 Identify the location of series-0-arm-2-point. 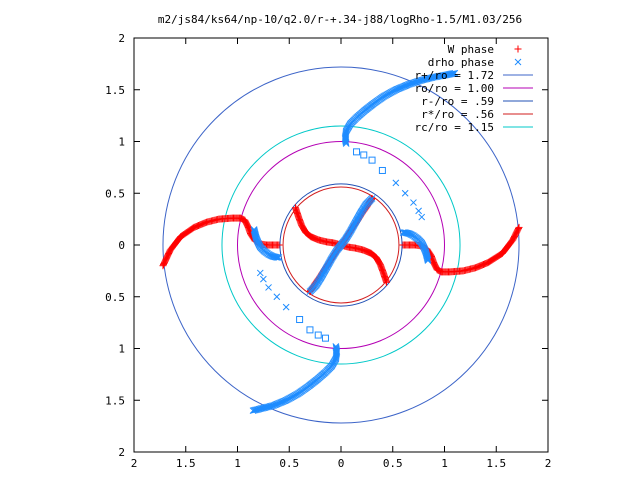
(387, 282).